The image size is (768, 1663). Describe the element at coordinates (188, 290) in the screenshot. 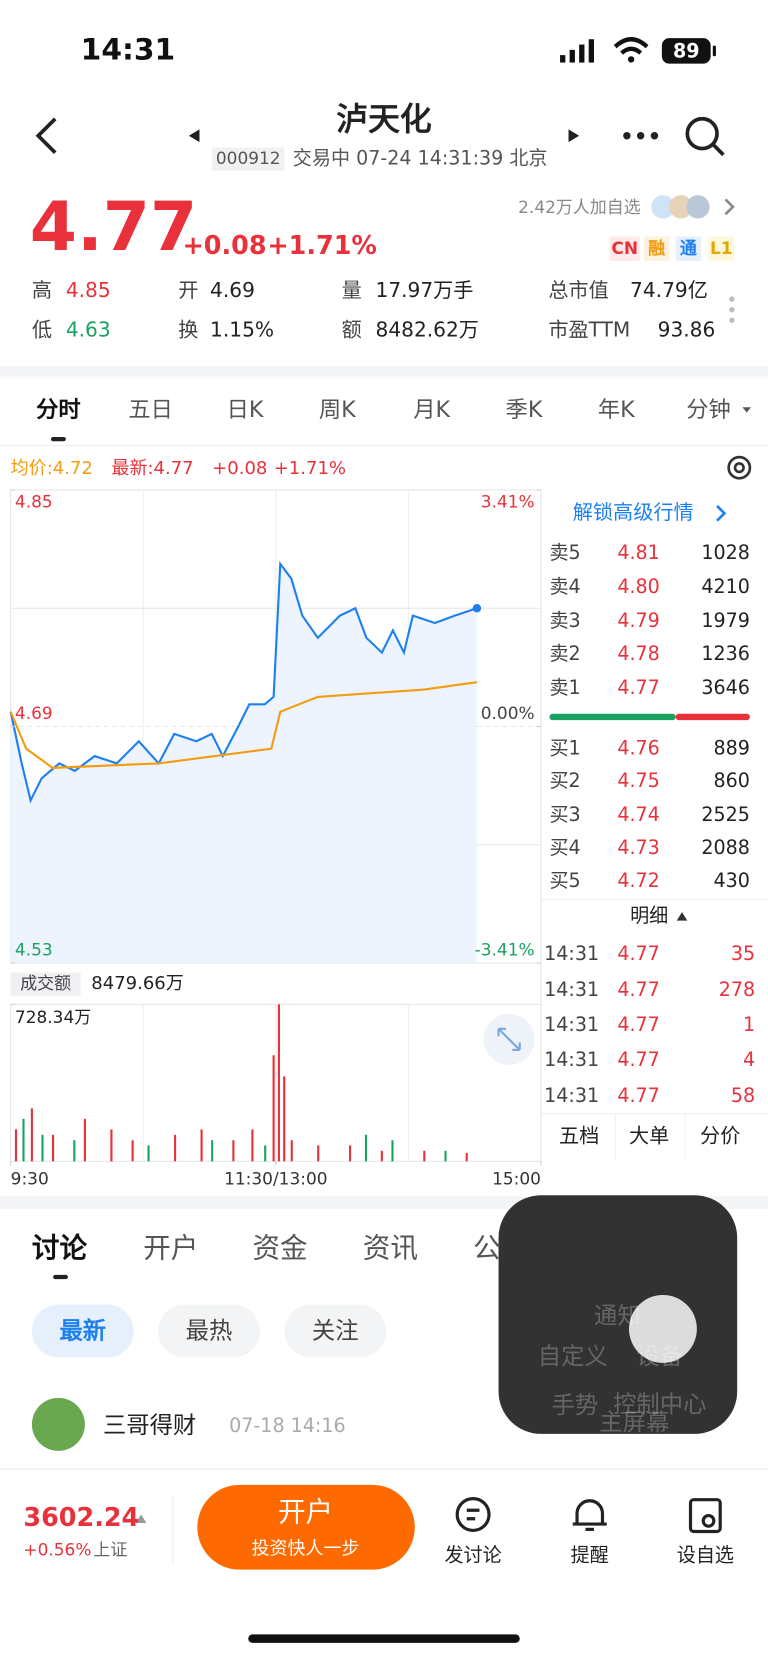

I see `stat-label: 开` at that location.